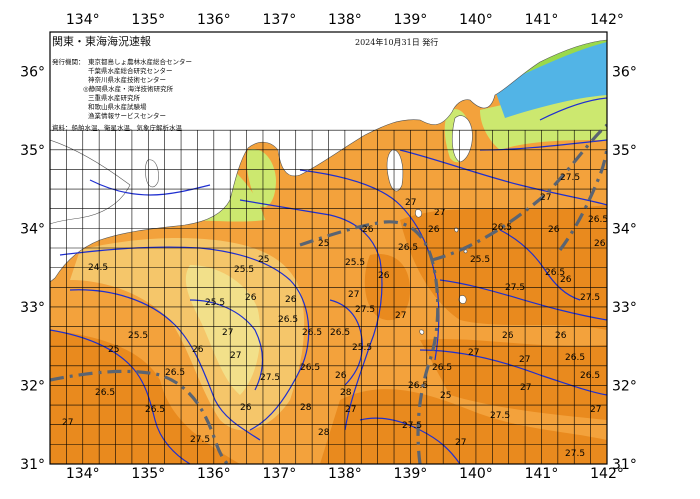 Image resolution: width=700 pixels, height=499 pixels. I want to click on isotherm-label: 24.5, so click(98, 268).